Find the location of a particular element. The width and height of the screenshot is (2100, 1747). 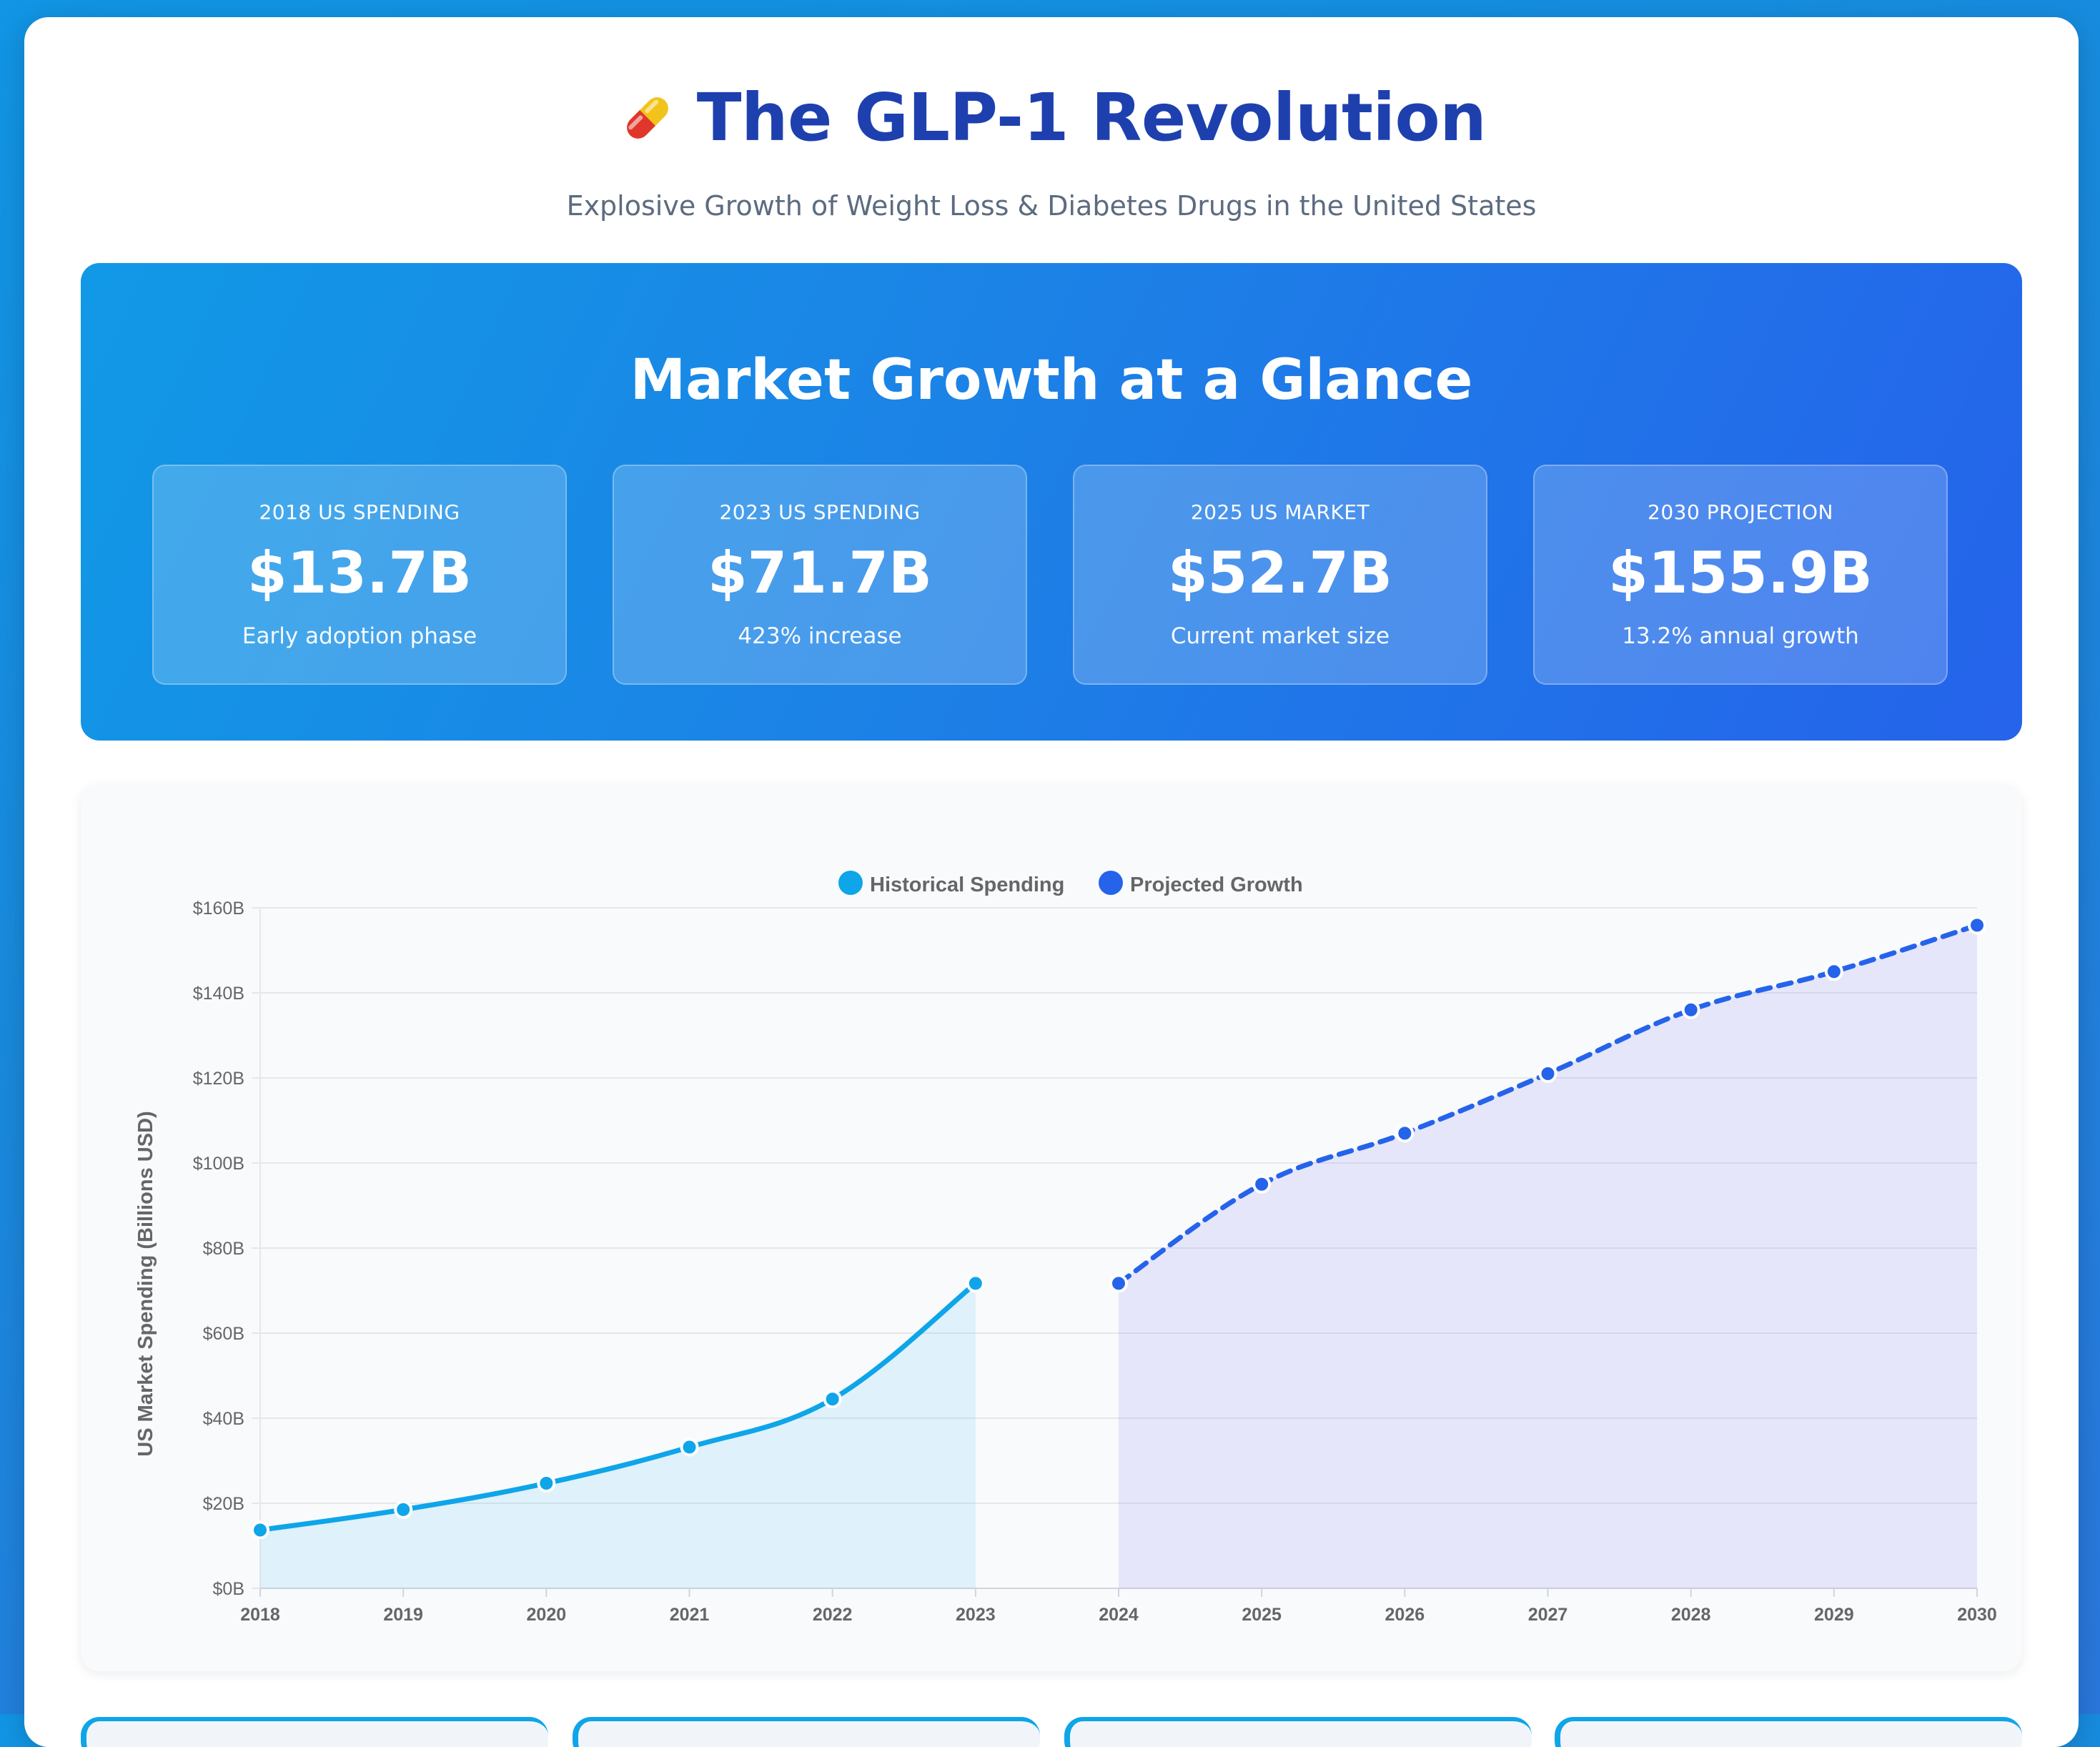

stat-value: $52.7B is located at coordinates (1280, 573).